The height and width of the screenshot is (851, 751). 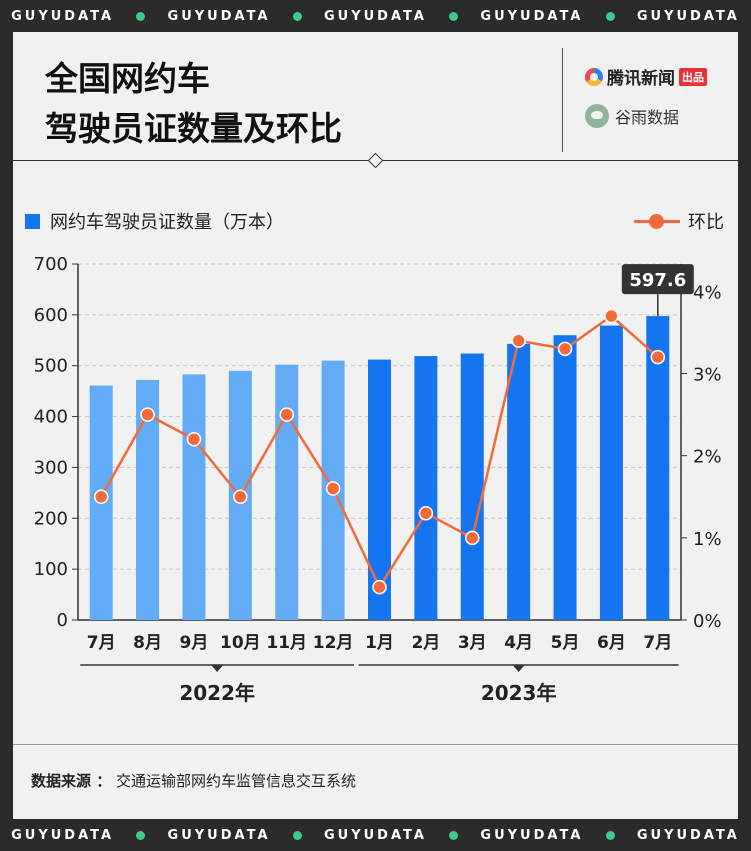 What do you see at coordinates (51, 264) in the screenshot?
I see `y-left-tick-label: 700` at bounding box center [51, 264].